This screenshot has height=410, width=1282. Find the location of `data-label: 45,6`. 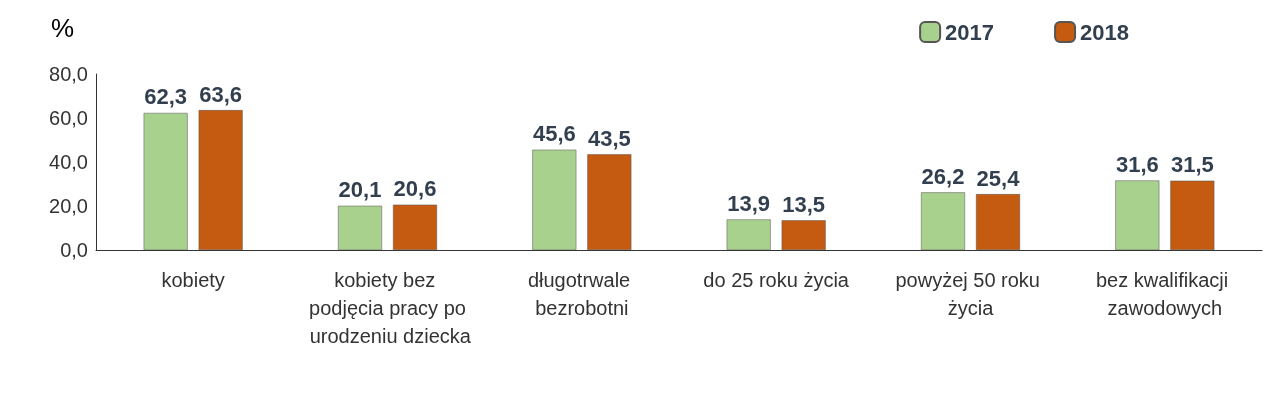

data-label: 45,6 is located at coordinates (554, 134).